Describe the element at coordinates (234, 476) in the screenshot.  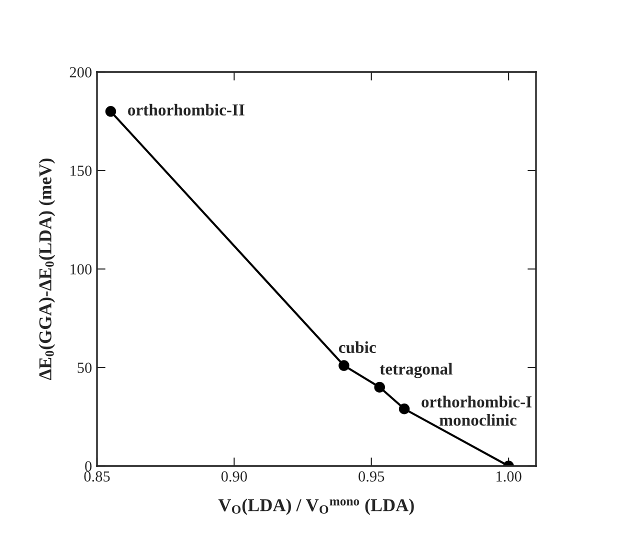
I see `x-tick-label: 0.90` at that location.